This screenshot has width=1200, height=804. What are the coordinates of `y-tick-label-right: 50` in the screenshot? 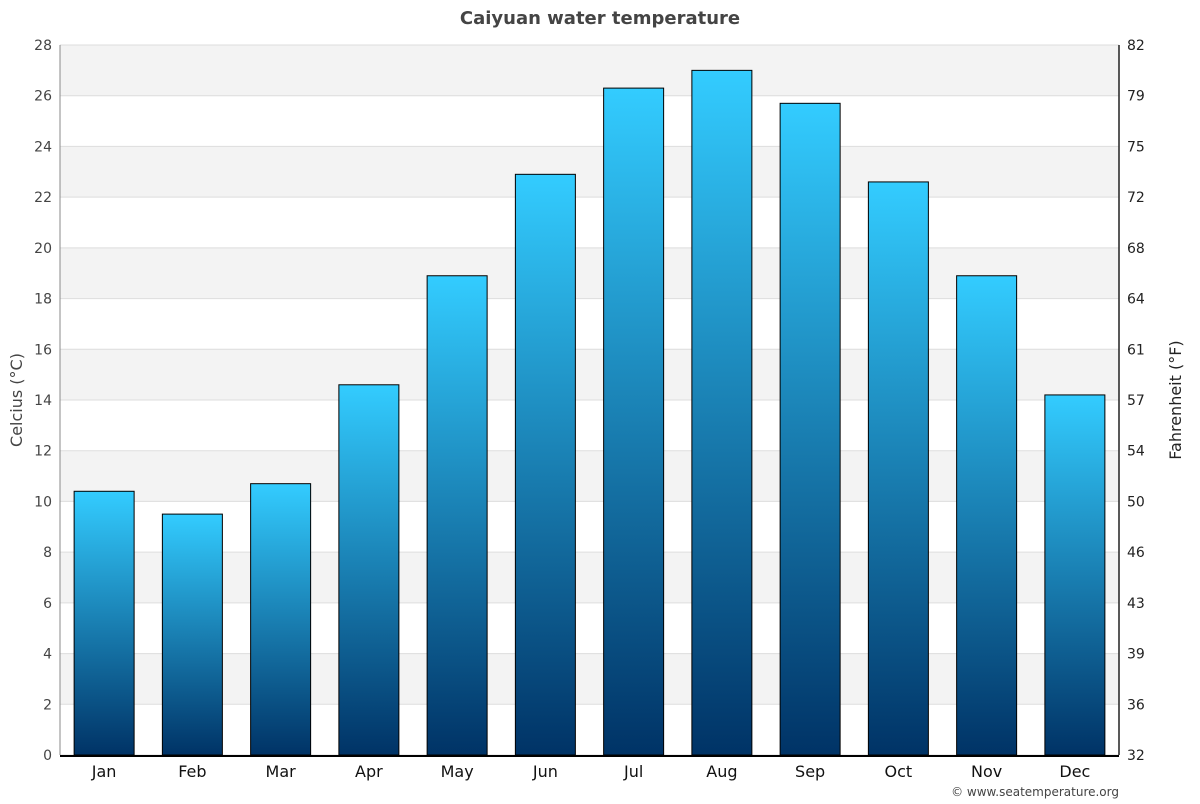 It's located at (1136, 502).